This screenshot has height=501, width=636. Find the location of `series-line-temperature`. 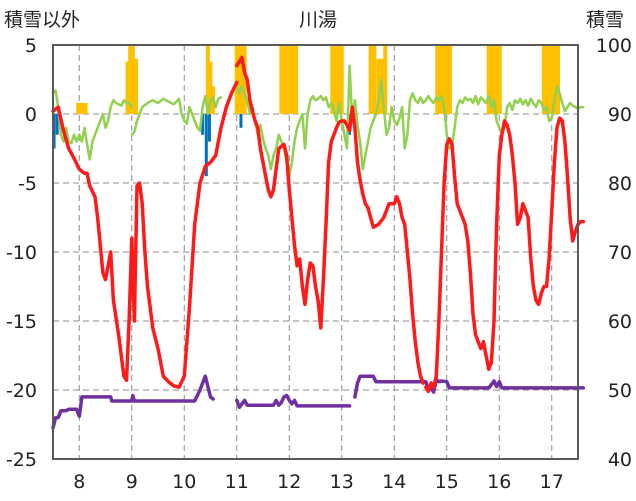

series-line-temperature is located at coordinates (505, 255).